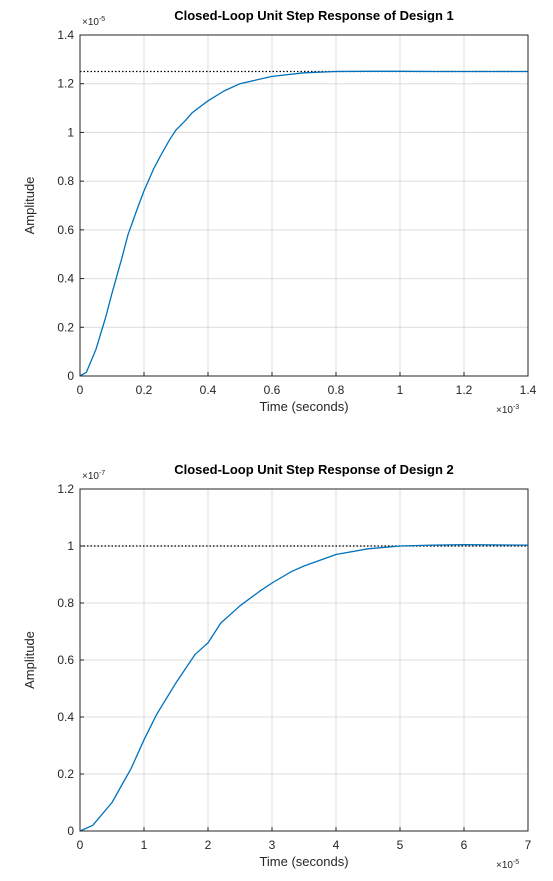 This screenshot has width=553, height=881. What do you see at coordinates (507, 865) in the screenshot?
I see `x-exponent-label: ×10⁻⁵` at bounding box center [507, 865].